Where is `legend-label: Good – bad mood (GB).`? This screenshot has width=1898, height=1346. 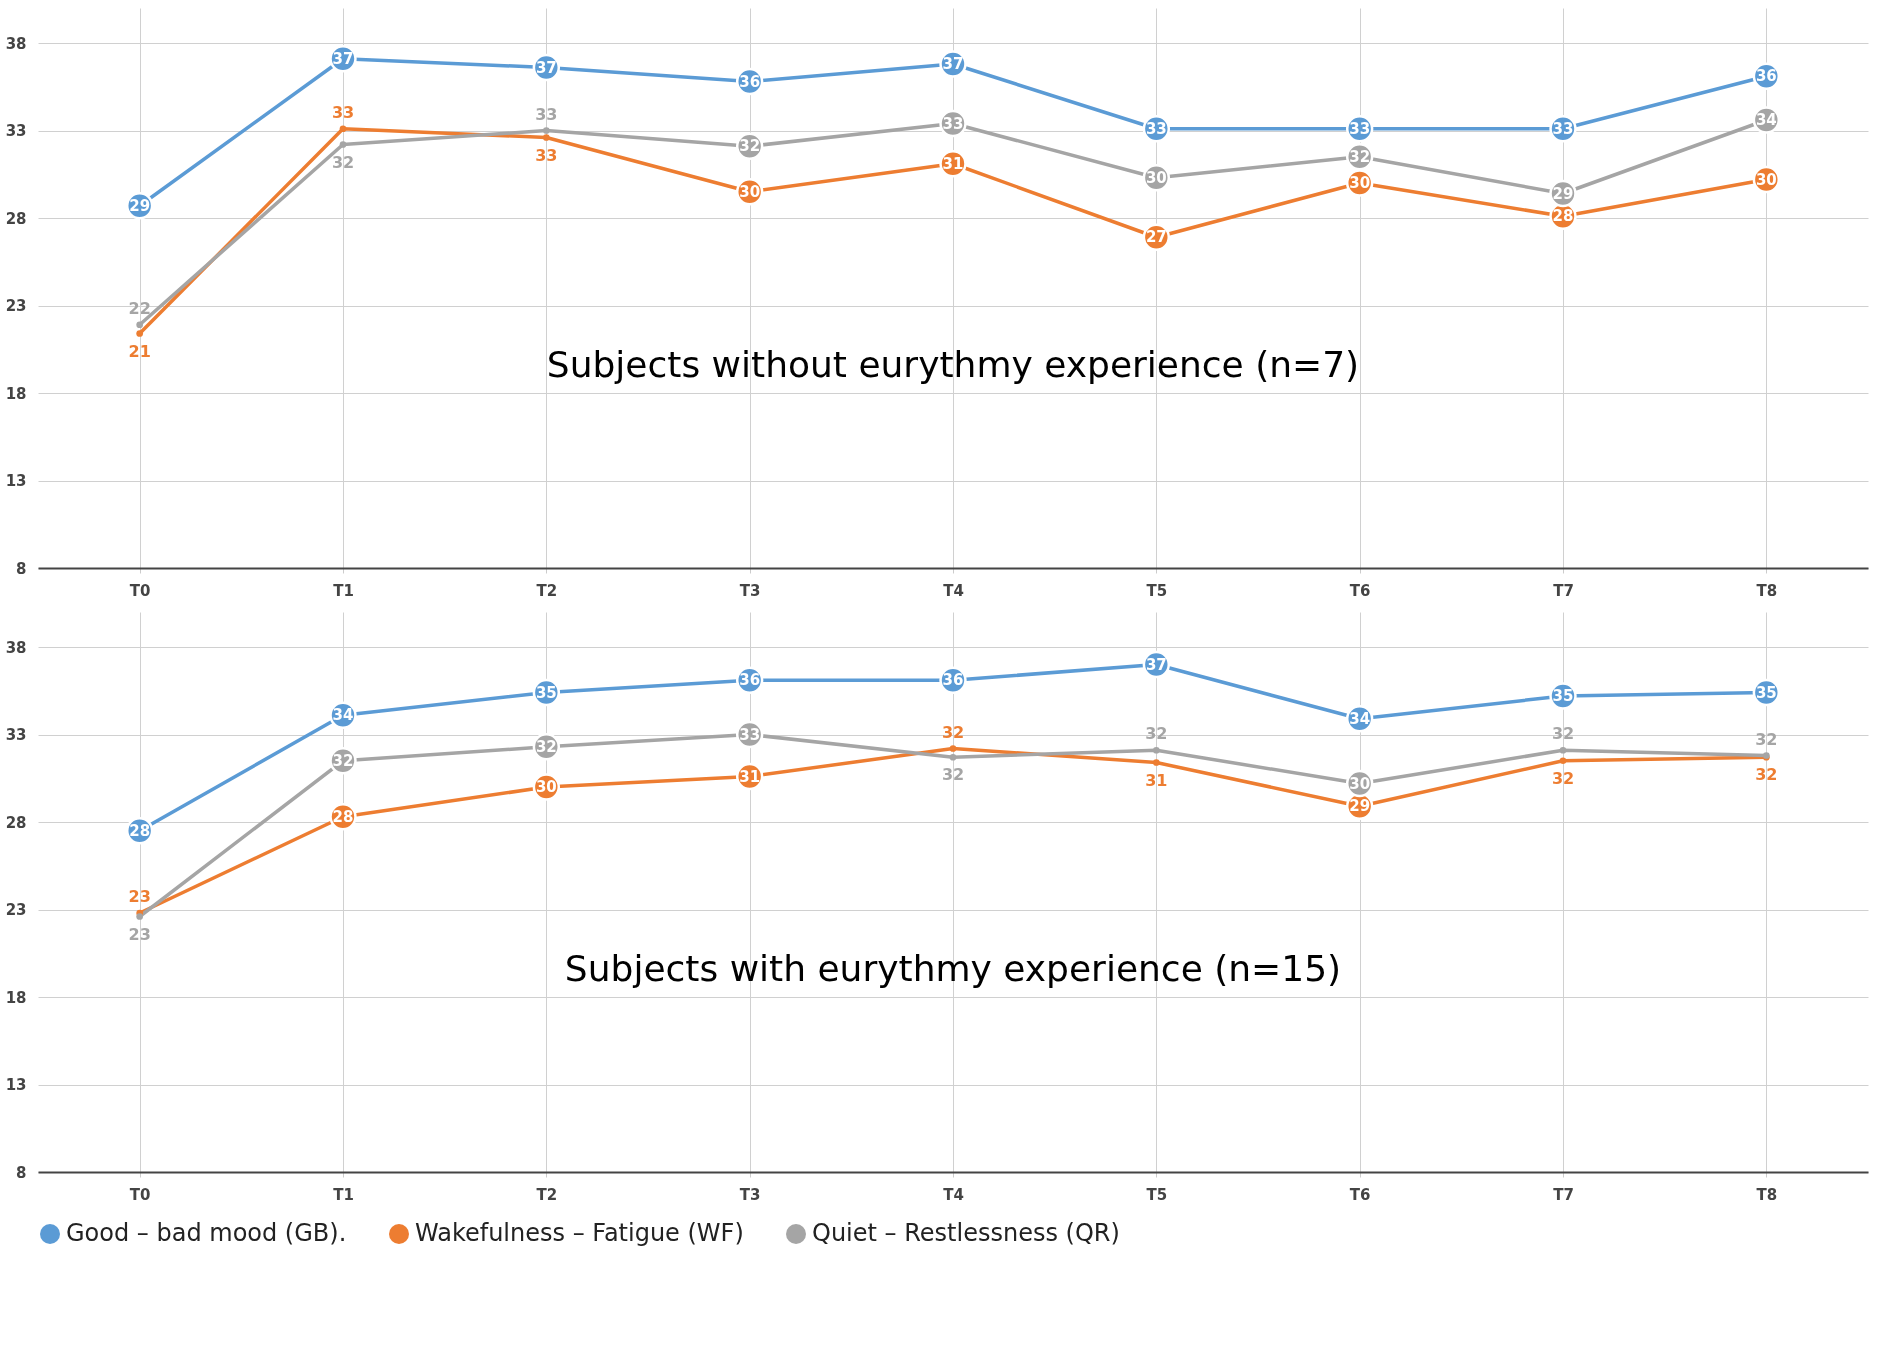 legend-label: Good – bad mood (GB). is located at coordinates (206, 1233).